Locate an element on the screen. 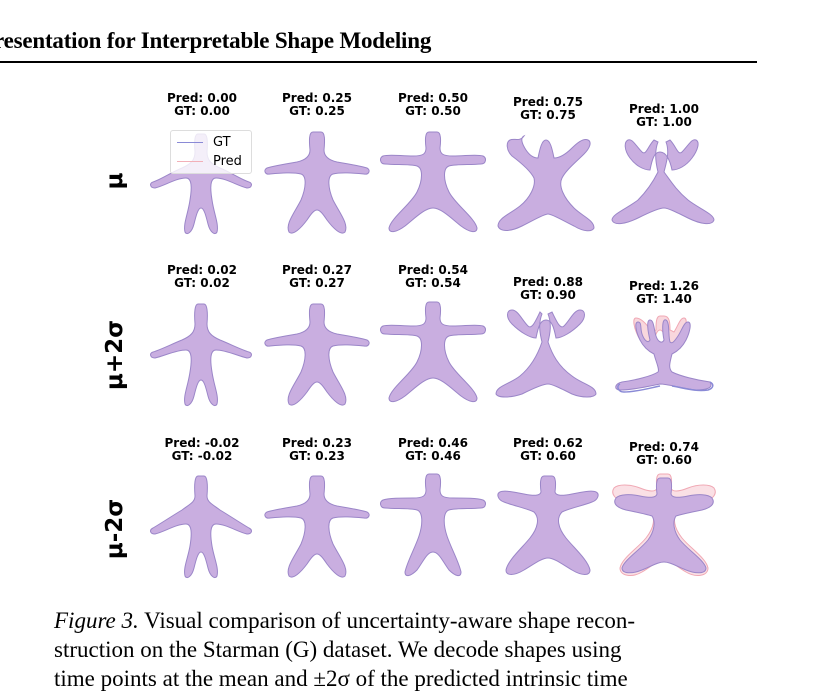  cell-label: Pred: 0.62 GT: 0.60 is located at coordinates (548, 450).